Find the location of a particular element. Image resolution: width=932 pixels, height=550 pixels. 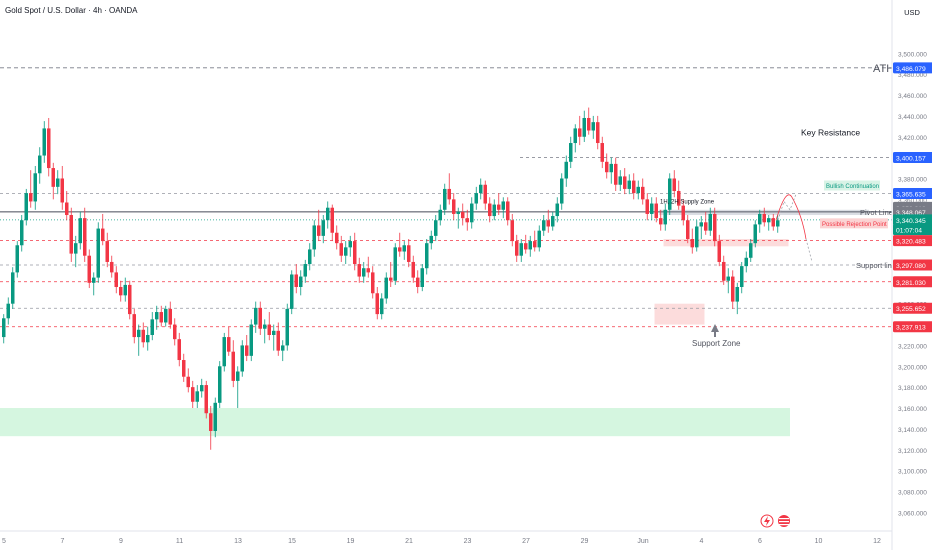

flag-stripe is located at coordinates (784, 522).